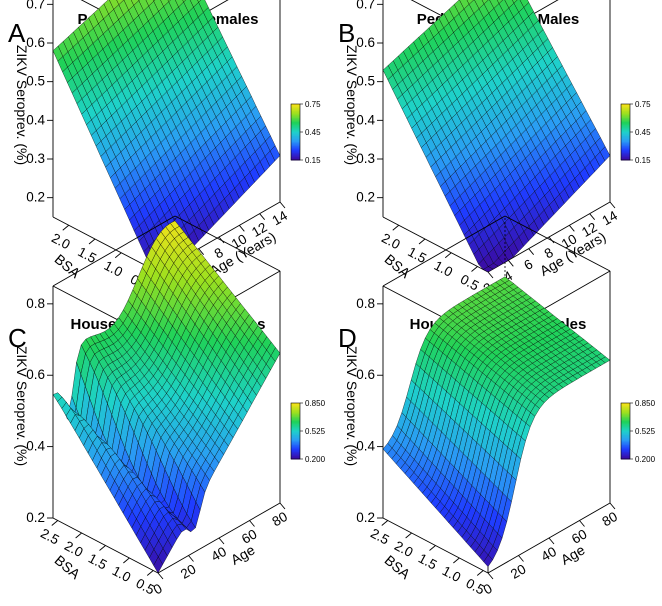 The image size is (662, 606). I want to click on x-tick-label: 12, so click(259, 230).